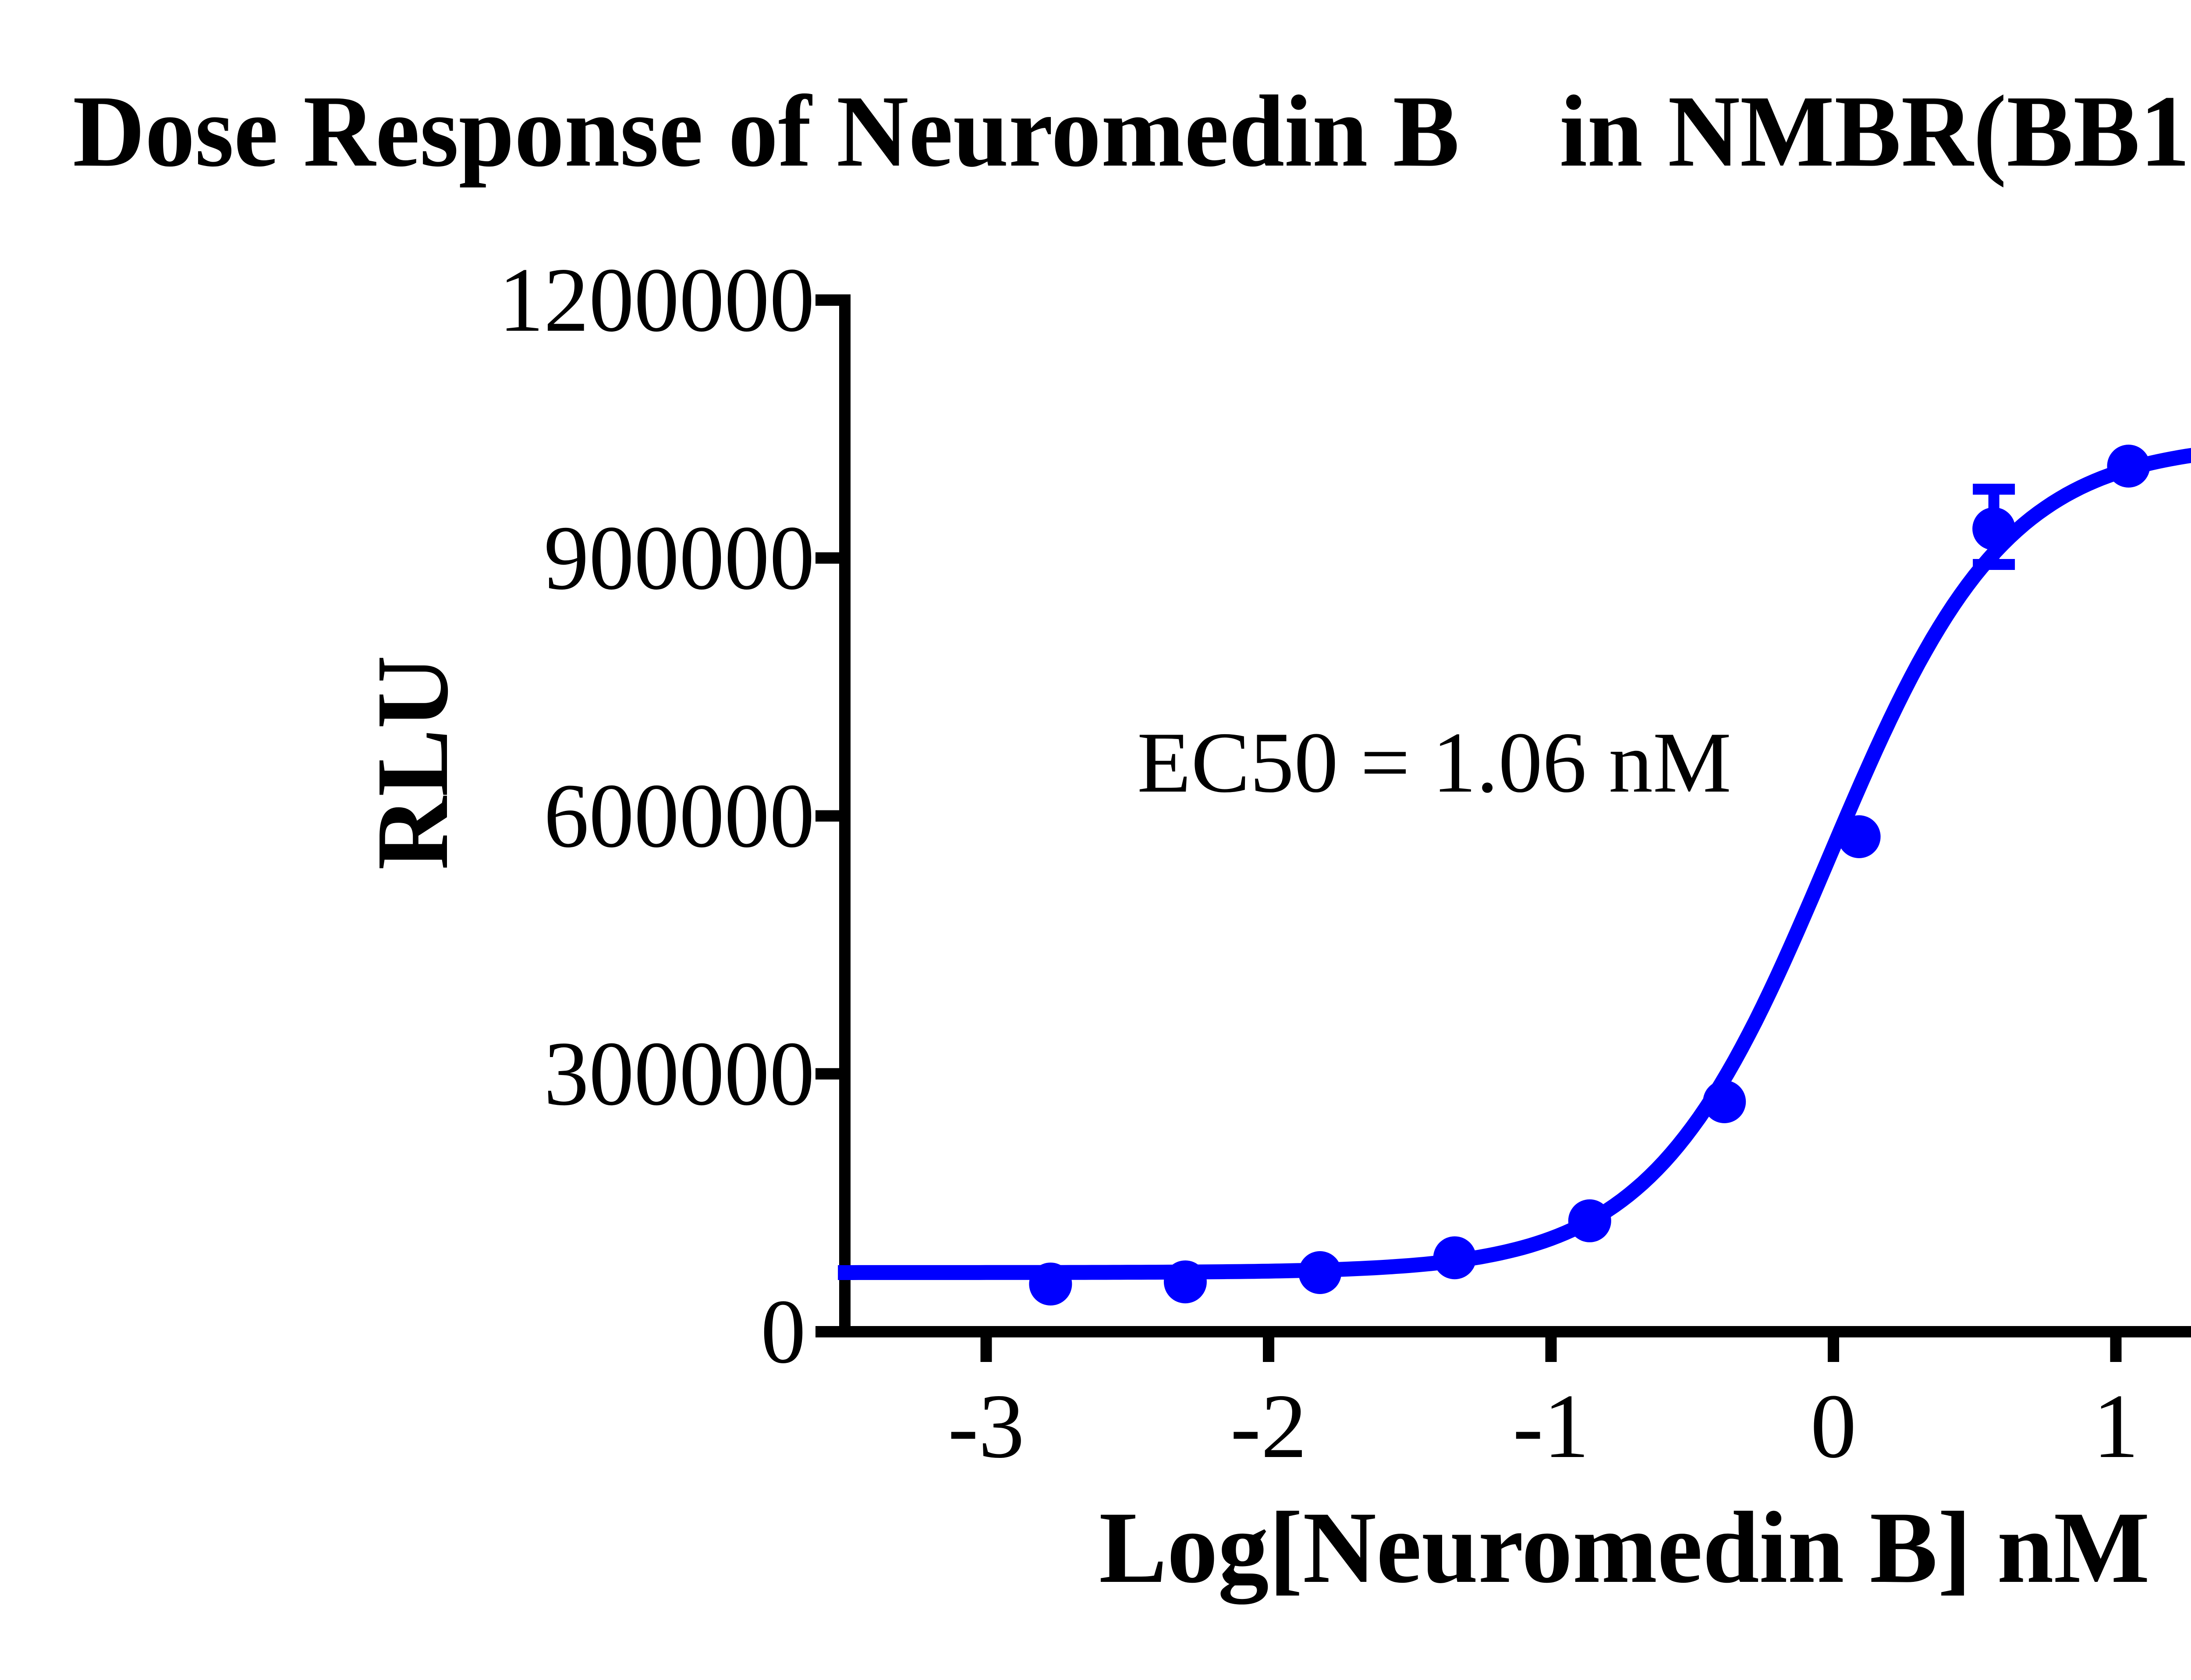 The image size is (2191, 1680). I want to click on svg-text: 900000, so click(680, 558).